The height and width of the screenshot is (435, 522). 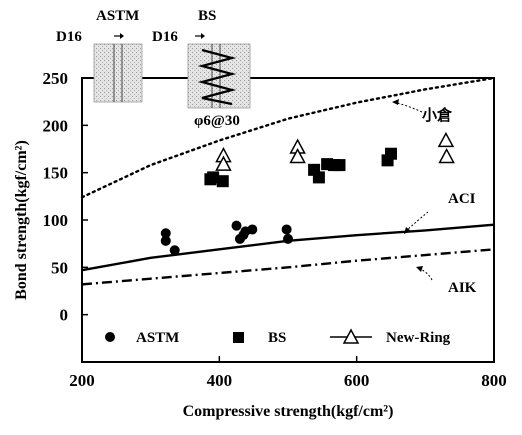 I want to click on y-axis-label: Bond strength(kgf/cm²), so click(x=21, y=220).